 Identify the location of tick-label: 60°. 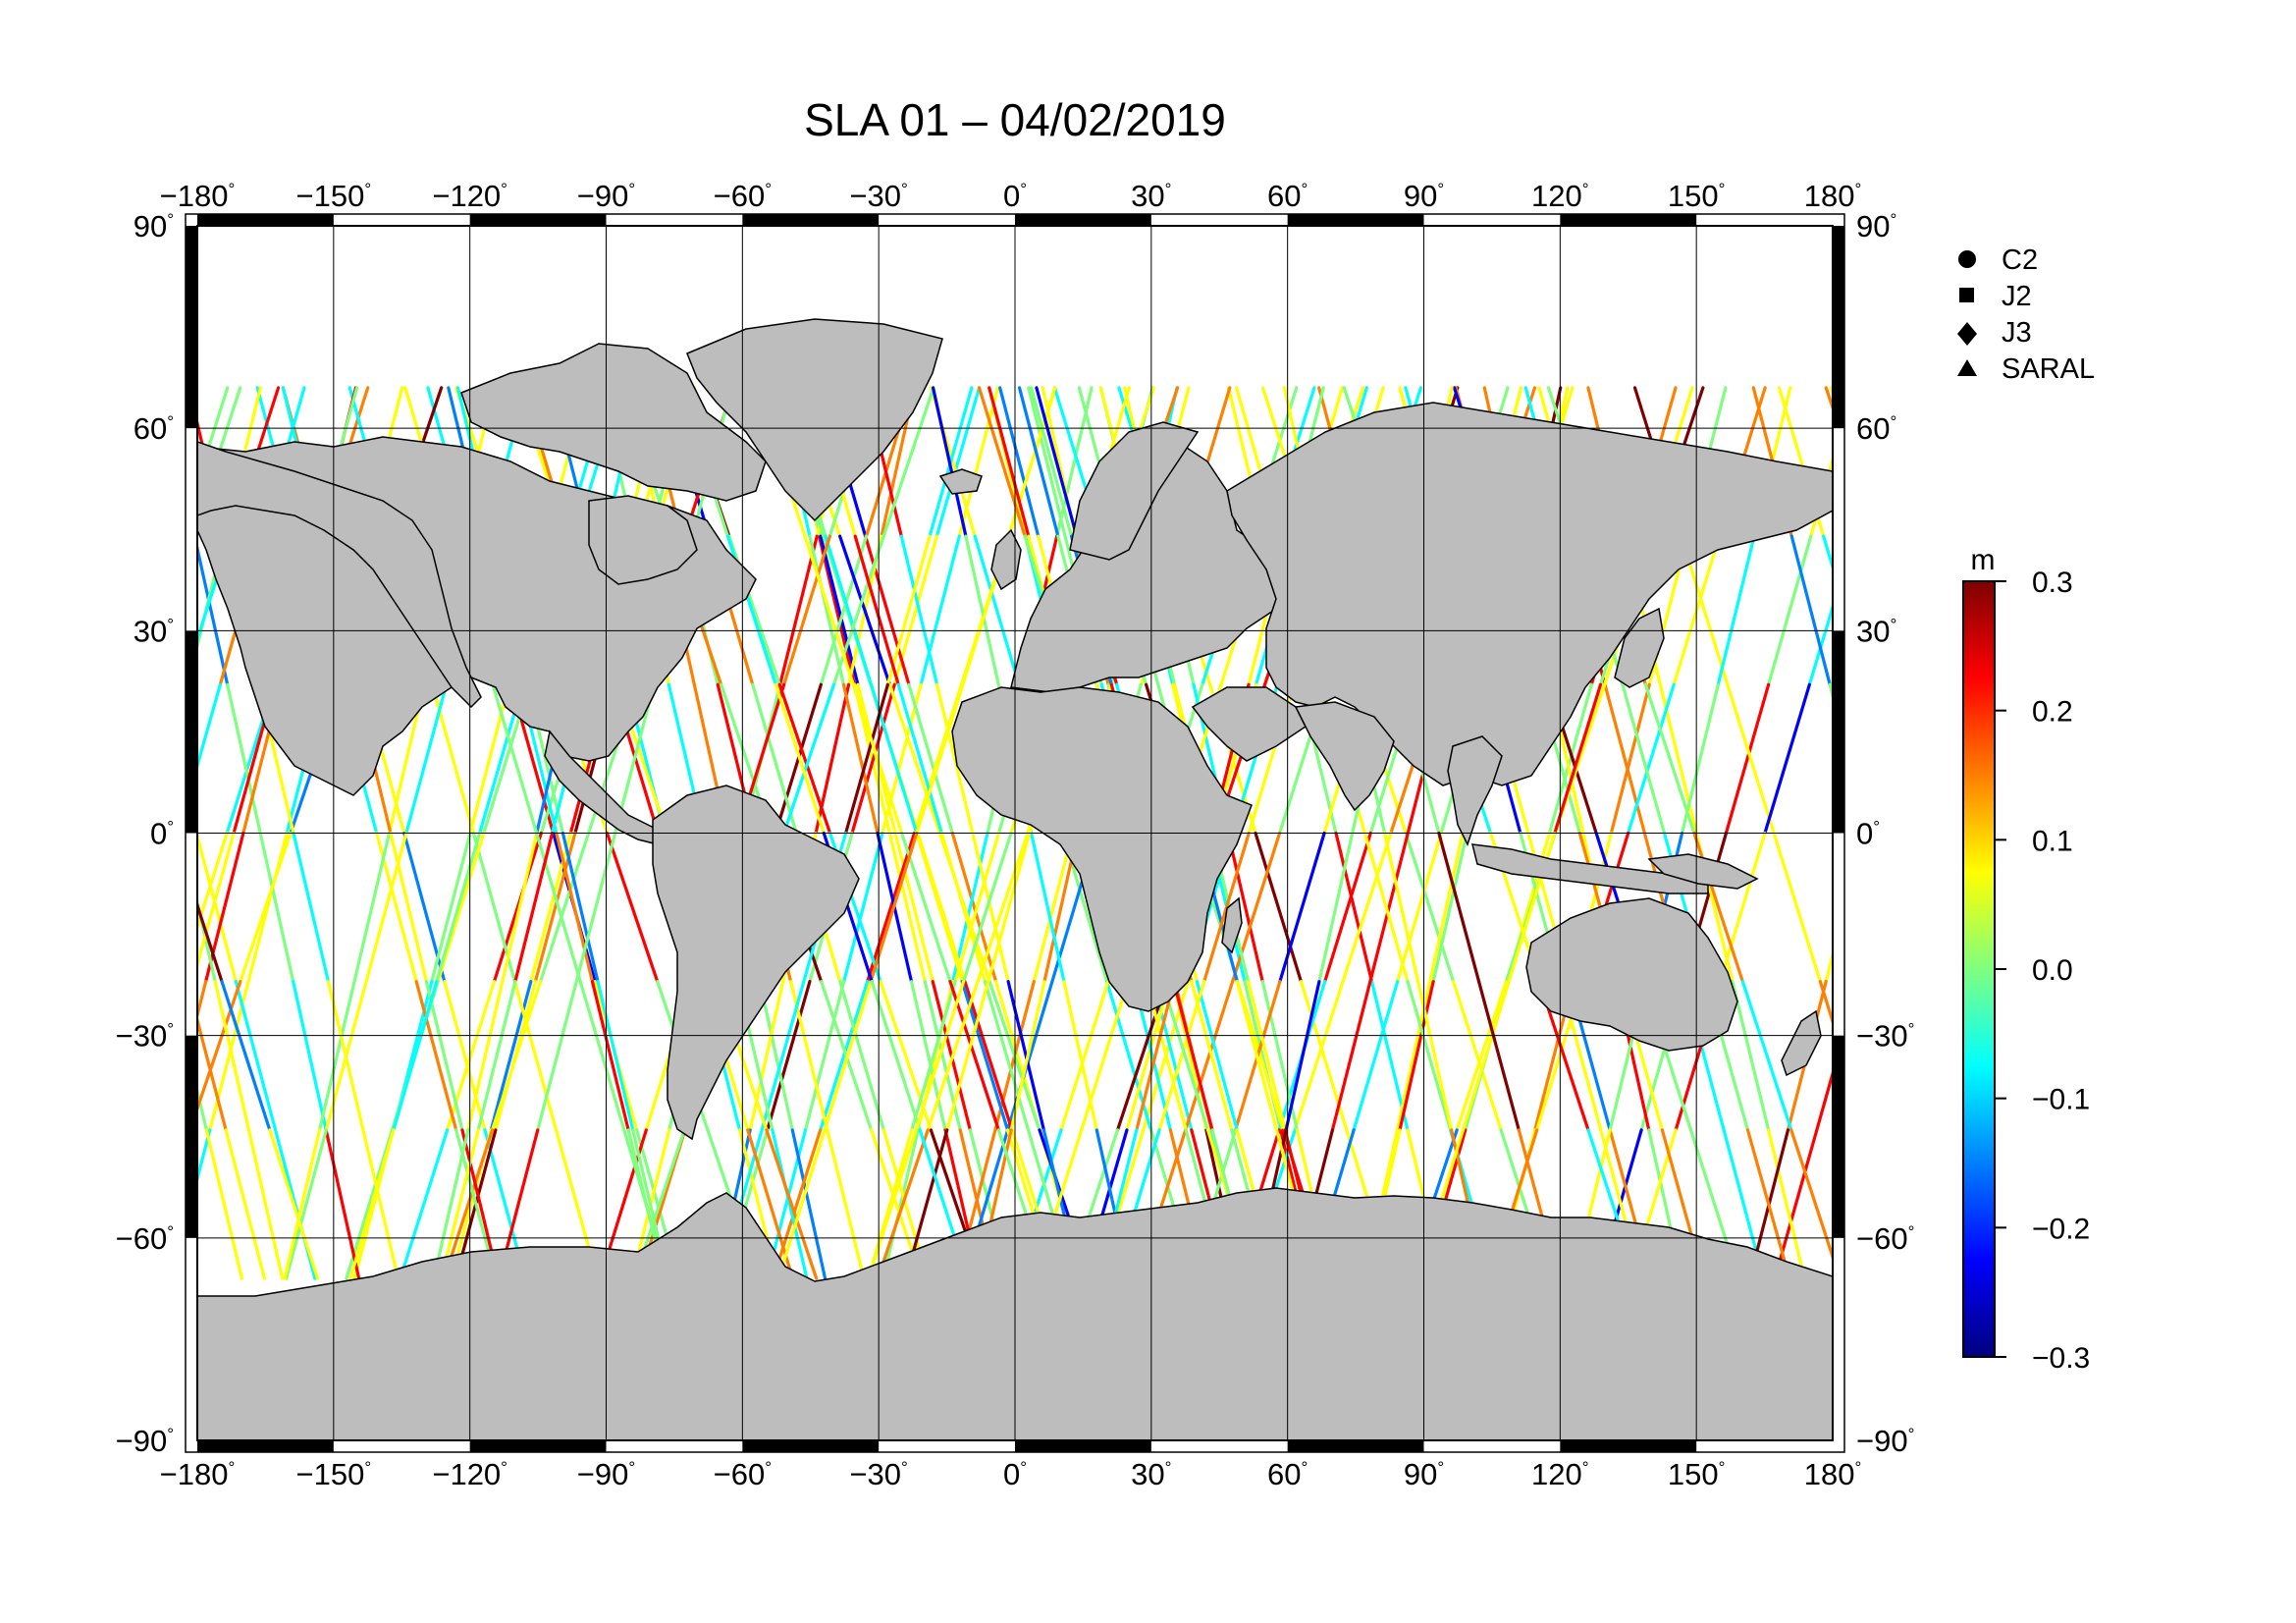
(1876, 429).